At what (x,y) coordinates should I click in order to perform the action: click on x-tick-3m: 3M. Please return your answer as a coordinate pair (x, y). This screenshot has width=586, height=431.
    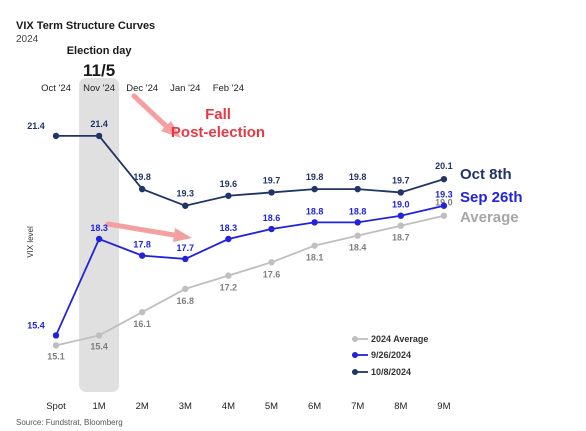
    Looking at the image, I should click on (185, 406).